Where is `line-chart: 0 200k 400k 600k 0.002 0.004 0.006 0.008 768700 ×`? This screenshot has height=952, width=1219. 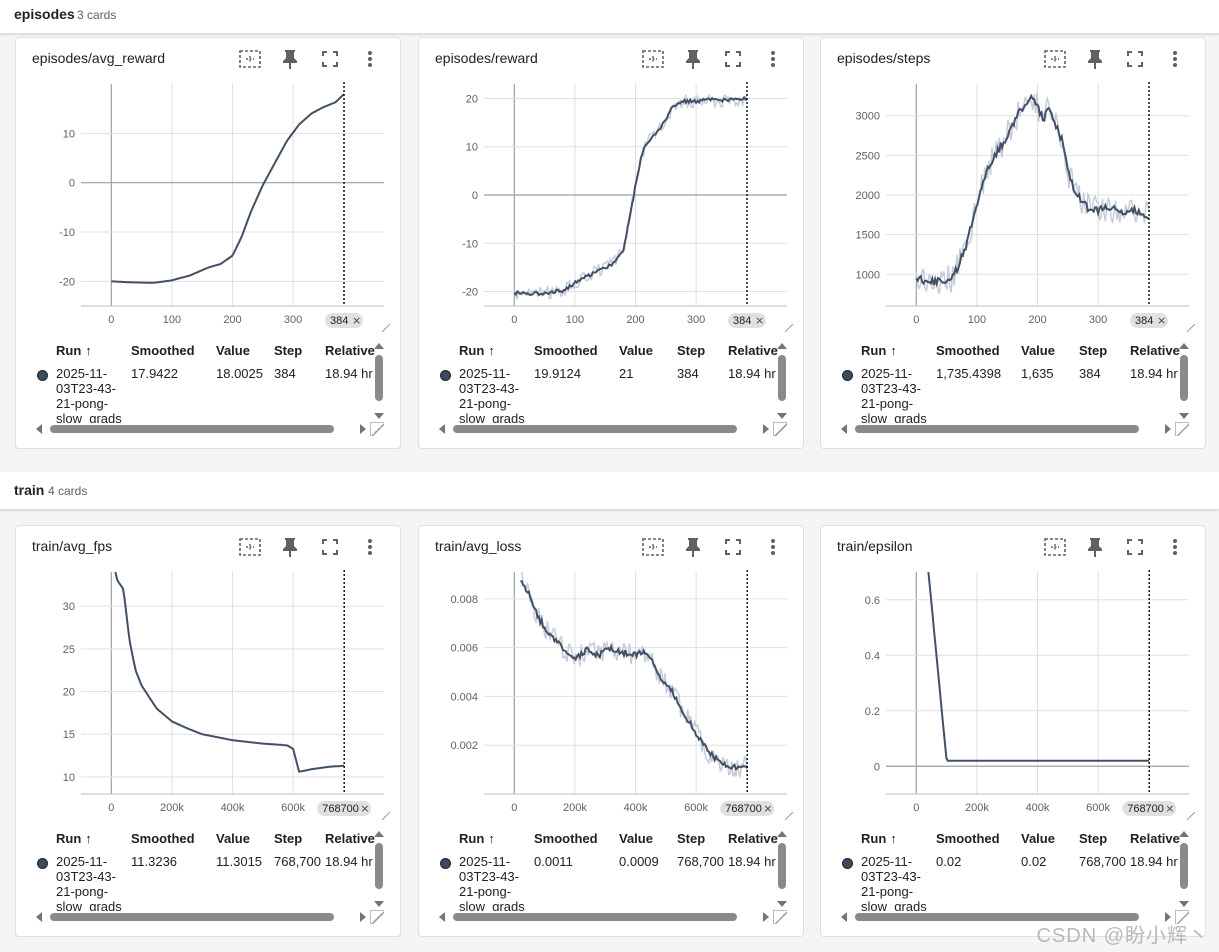 line-chart: 0 200k 400k 600k 0.002 0.004 0.006 0.008 768700 × is located at coordinates (611, 695).